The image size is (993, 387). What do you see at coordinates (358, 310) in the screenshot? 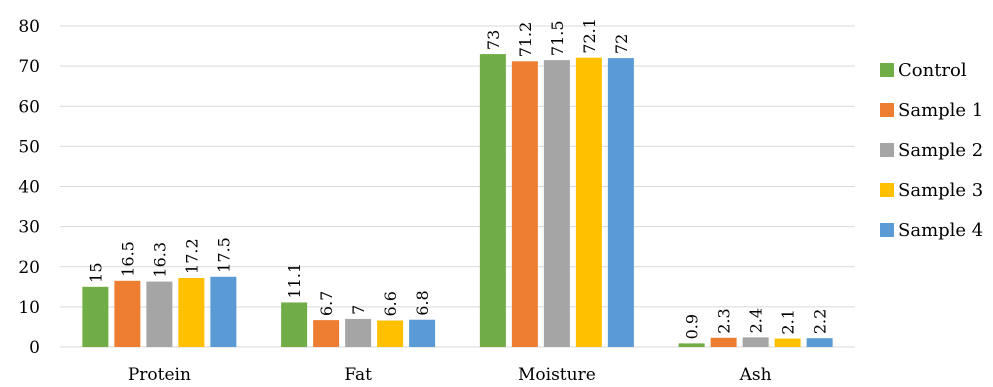
I see `data-label: 7` at bounding box center [358, 310].